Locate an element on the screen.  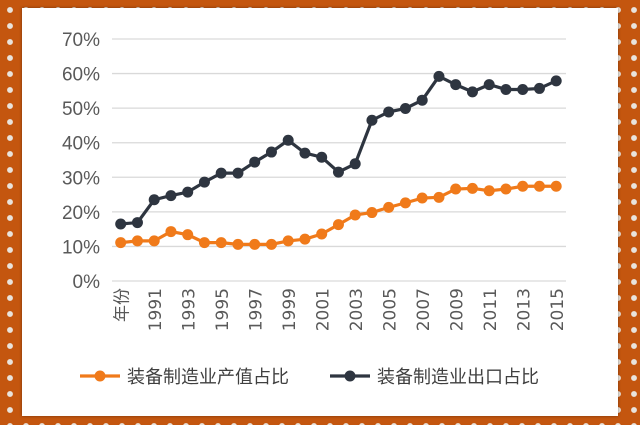
x-tick-label: 1993 is located at coordinates (190, 309).